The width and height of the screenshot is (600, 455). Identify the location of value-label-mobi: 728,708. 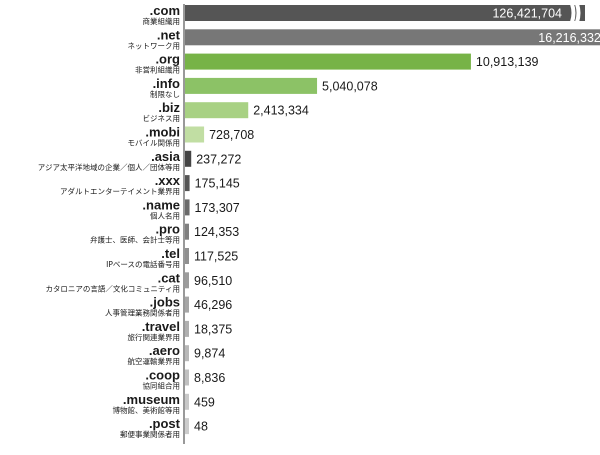
(231, 135).